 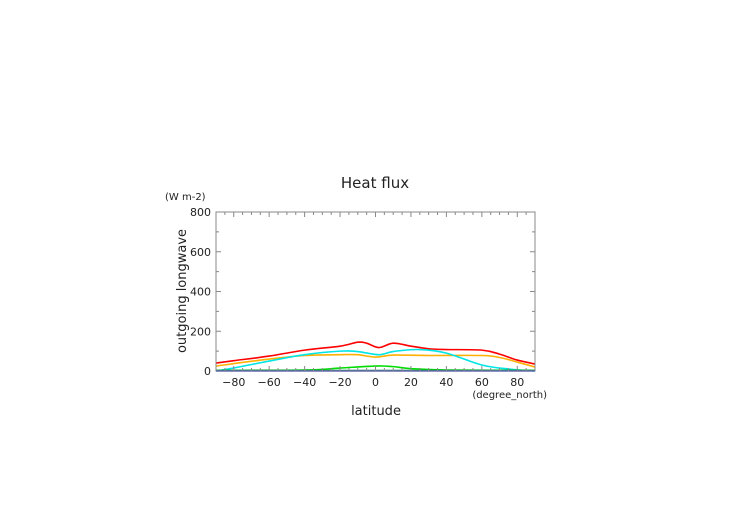 I want to click on x-tick-label: −40, so click(x=304, y=382).